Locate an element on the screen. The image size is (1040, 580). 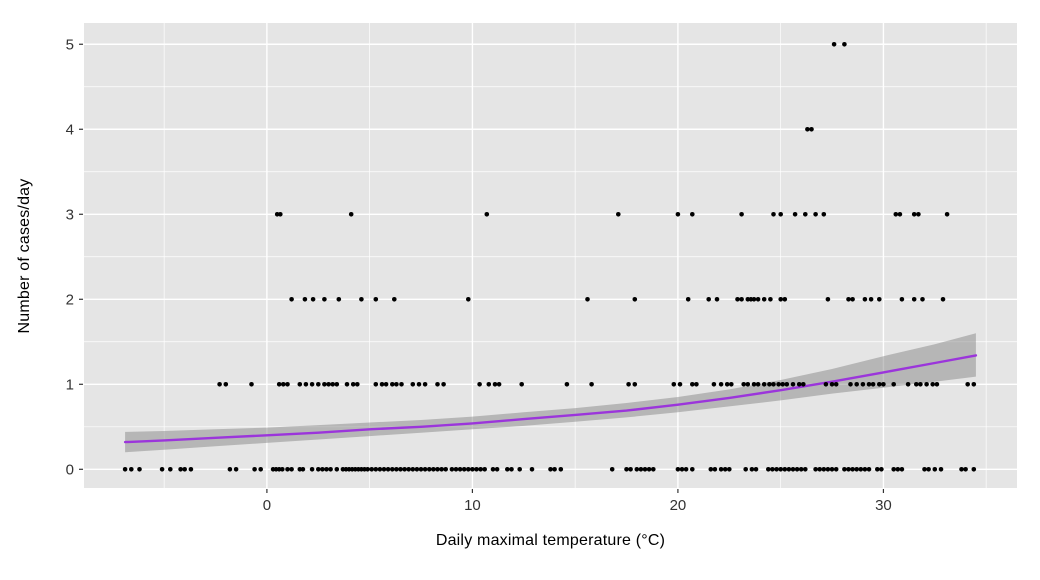
y-tick-label: 3 is located at coordinates (70, 214).